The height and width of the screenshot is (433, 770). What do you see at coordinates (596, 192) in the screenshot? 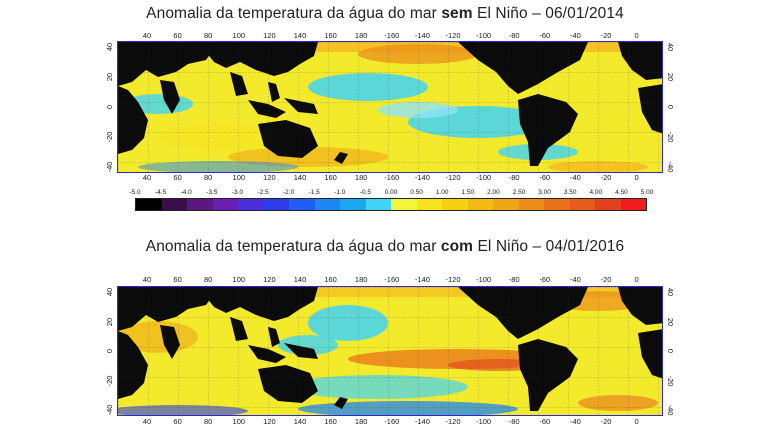
I see `color-scale-label: 4.00` at bounding box center [596, 192].